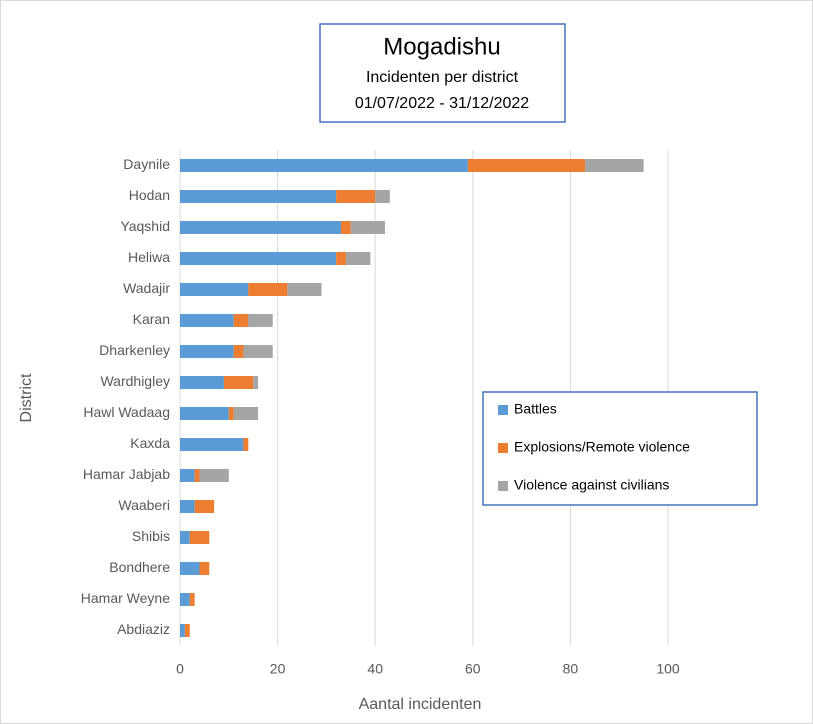  I want to click on y-tick-label: Karan, so click(151, 319).